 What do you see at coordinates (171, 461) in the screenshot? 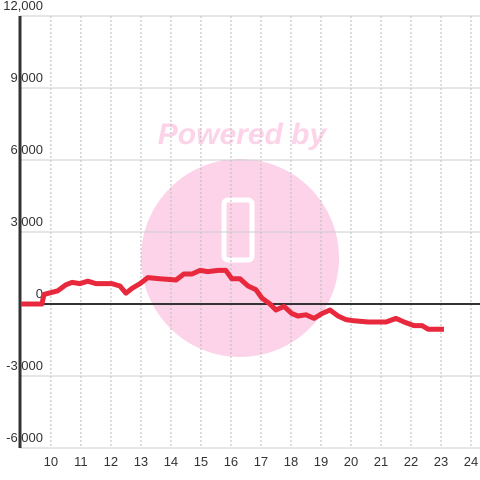
I see `x-tick-label: 14` at bounding box center [171, 461].